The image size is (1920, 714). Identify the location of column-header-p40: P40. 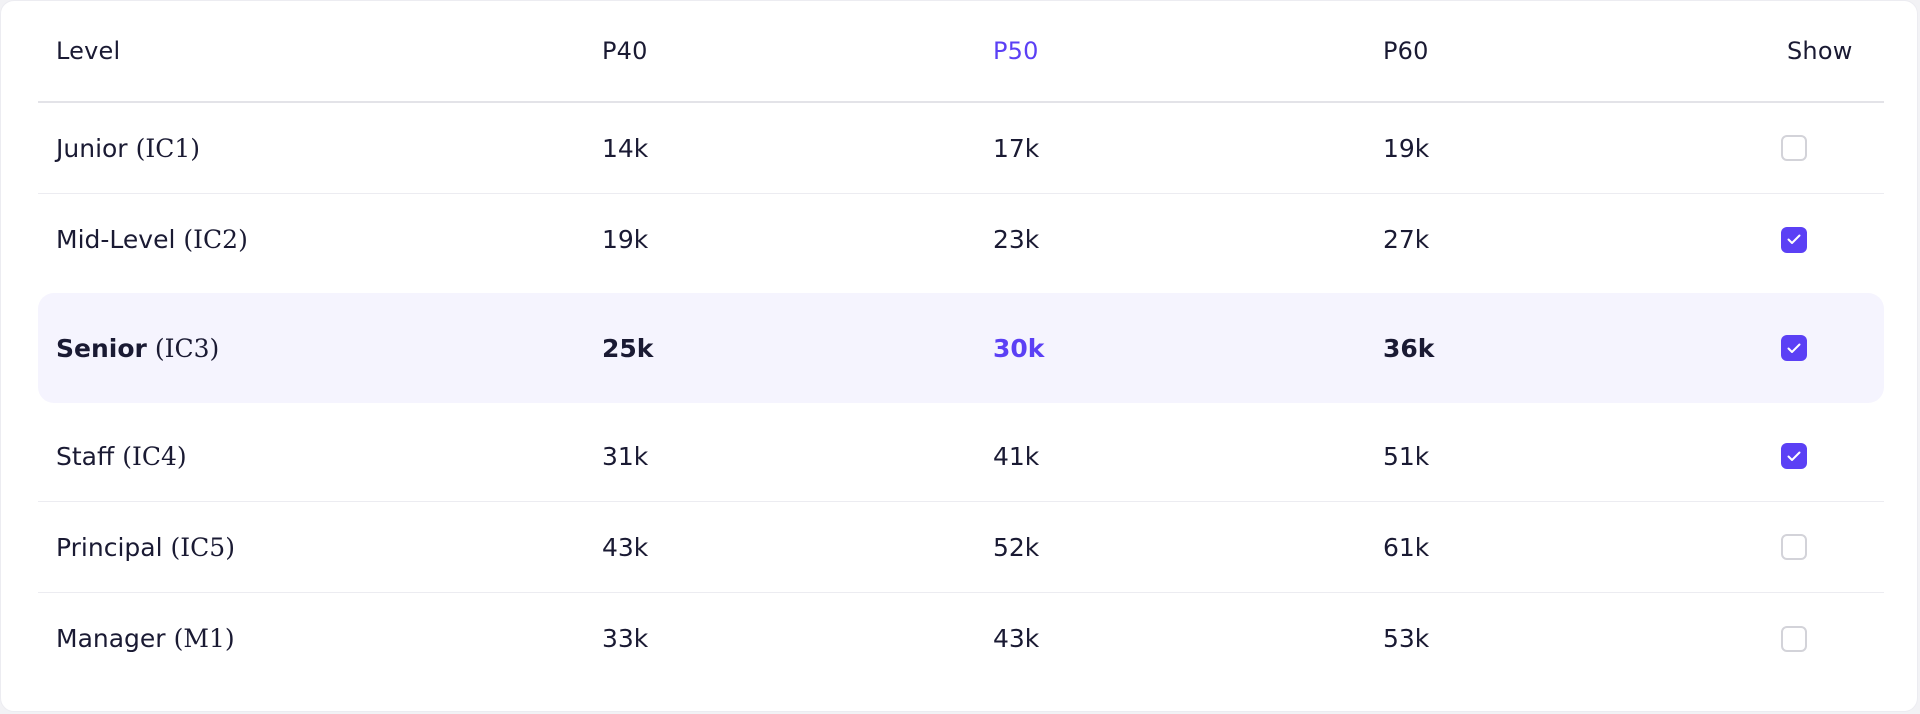
(625, 51).